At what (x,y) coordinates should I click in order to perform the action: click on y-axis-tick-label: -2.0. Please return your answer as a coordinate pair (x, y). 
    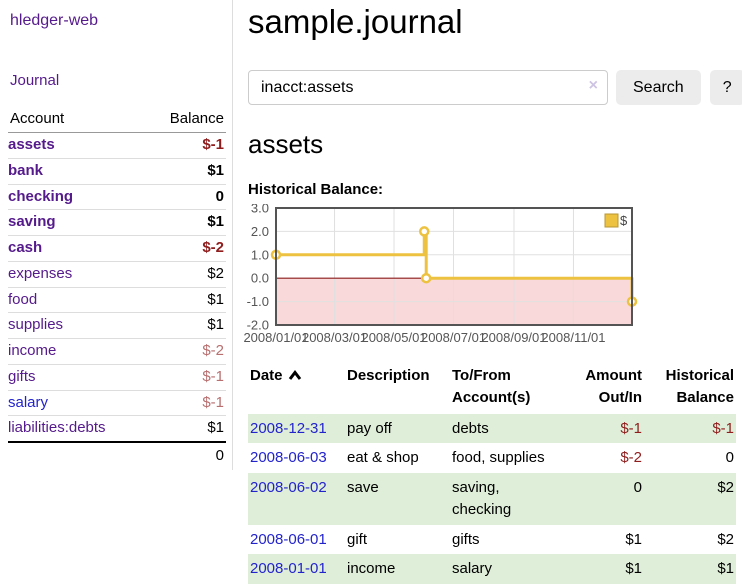
    Looking at the image, I should click on (258, 325).